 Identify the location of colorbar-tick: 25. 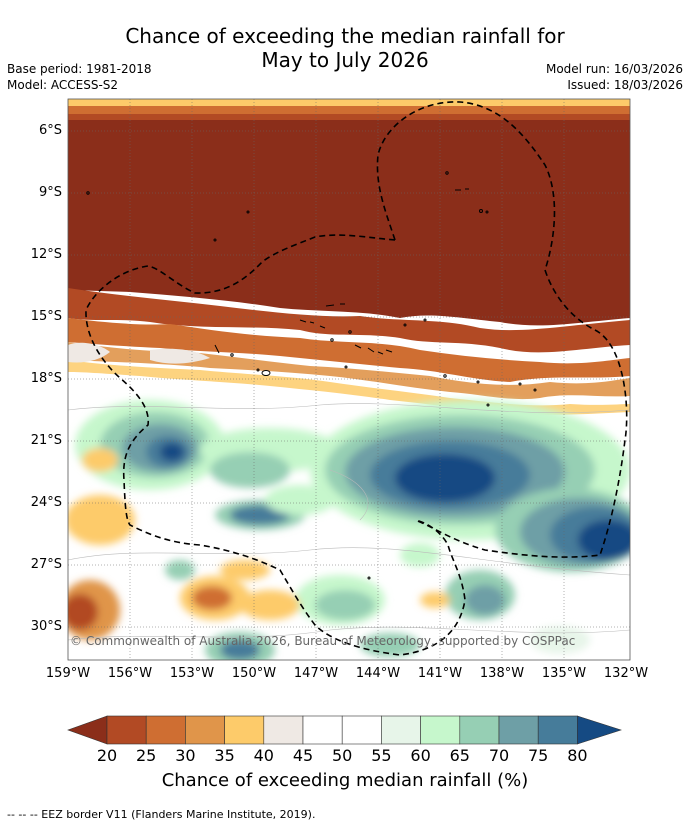
(146, 755).